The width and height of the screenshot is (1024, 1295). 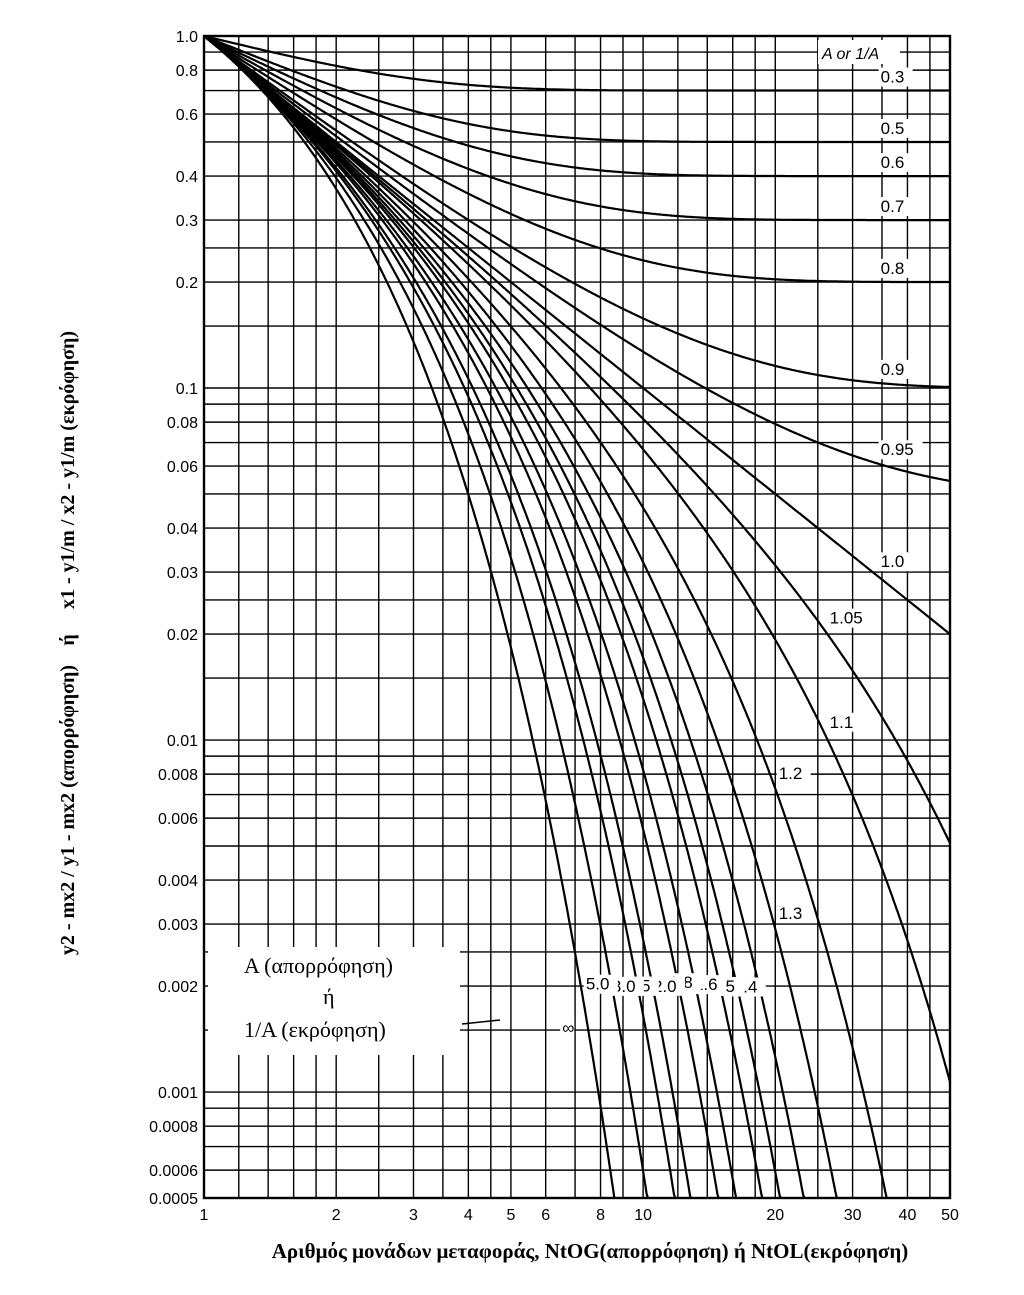 I want to click on curve-label-3.0: 3.0, so click(x=624, y=986).